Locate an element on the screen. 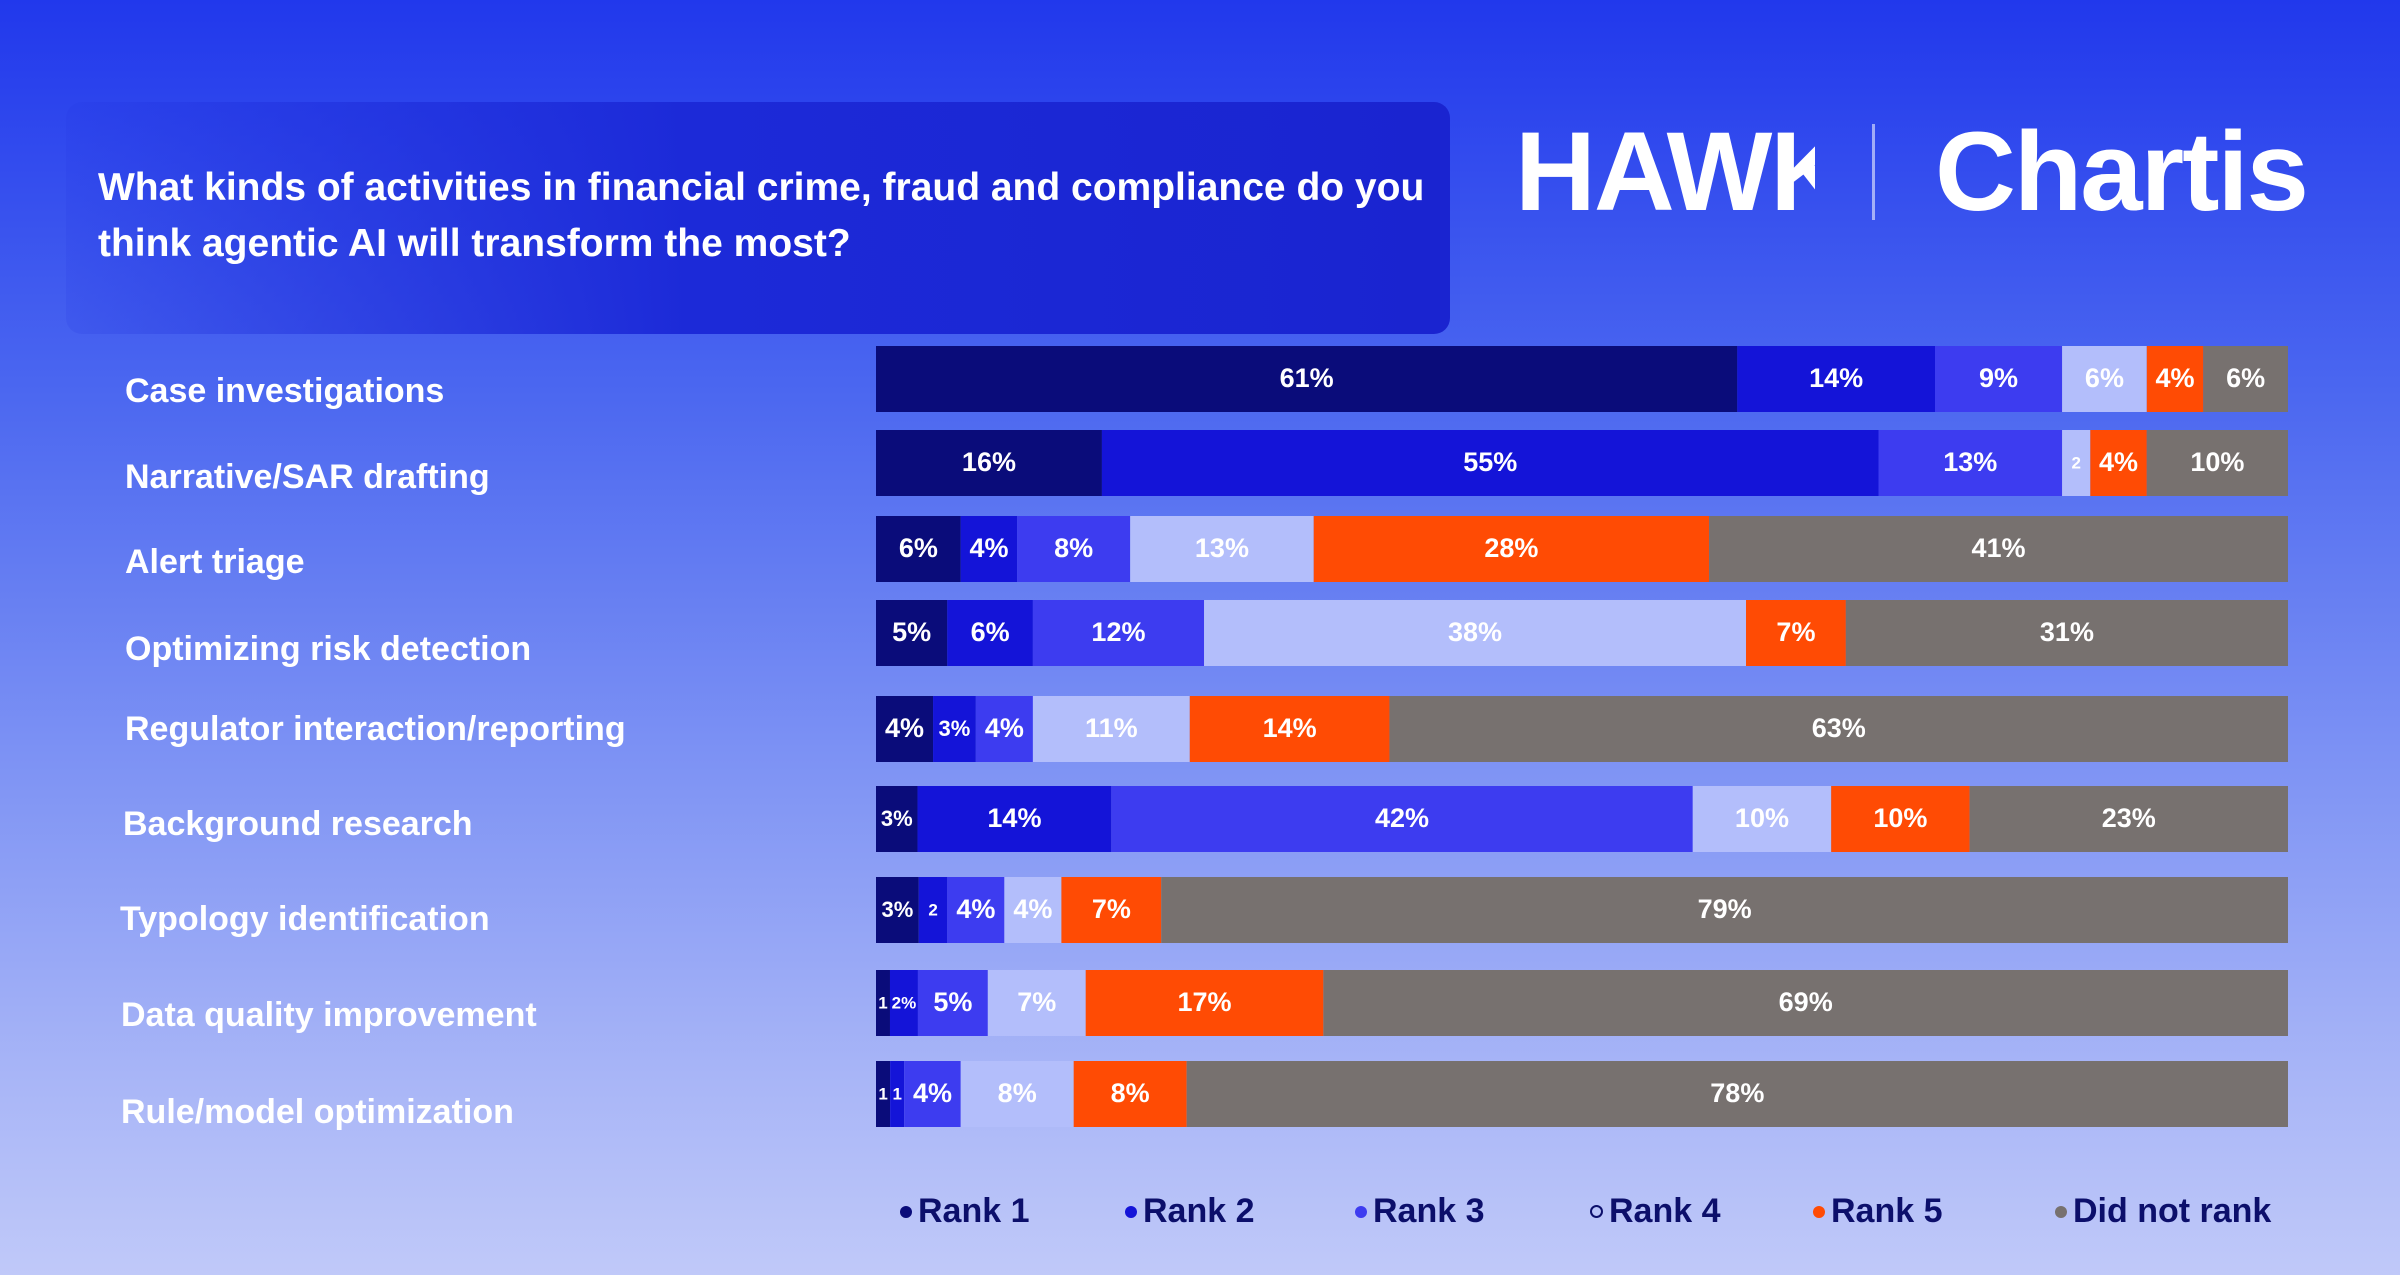  data-label: 69% is located at coordinates (1806, 1002).